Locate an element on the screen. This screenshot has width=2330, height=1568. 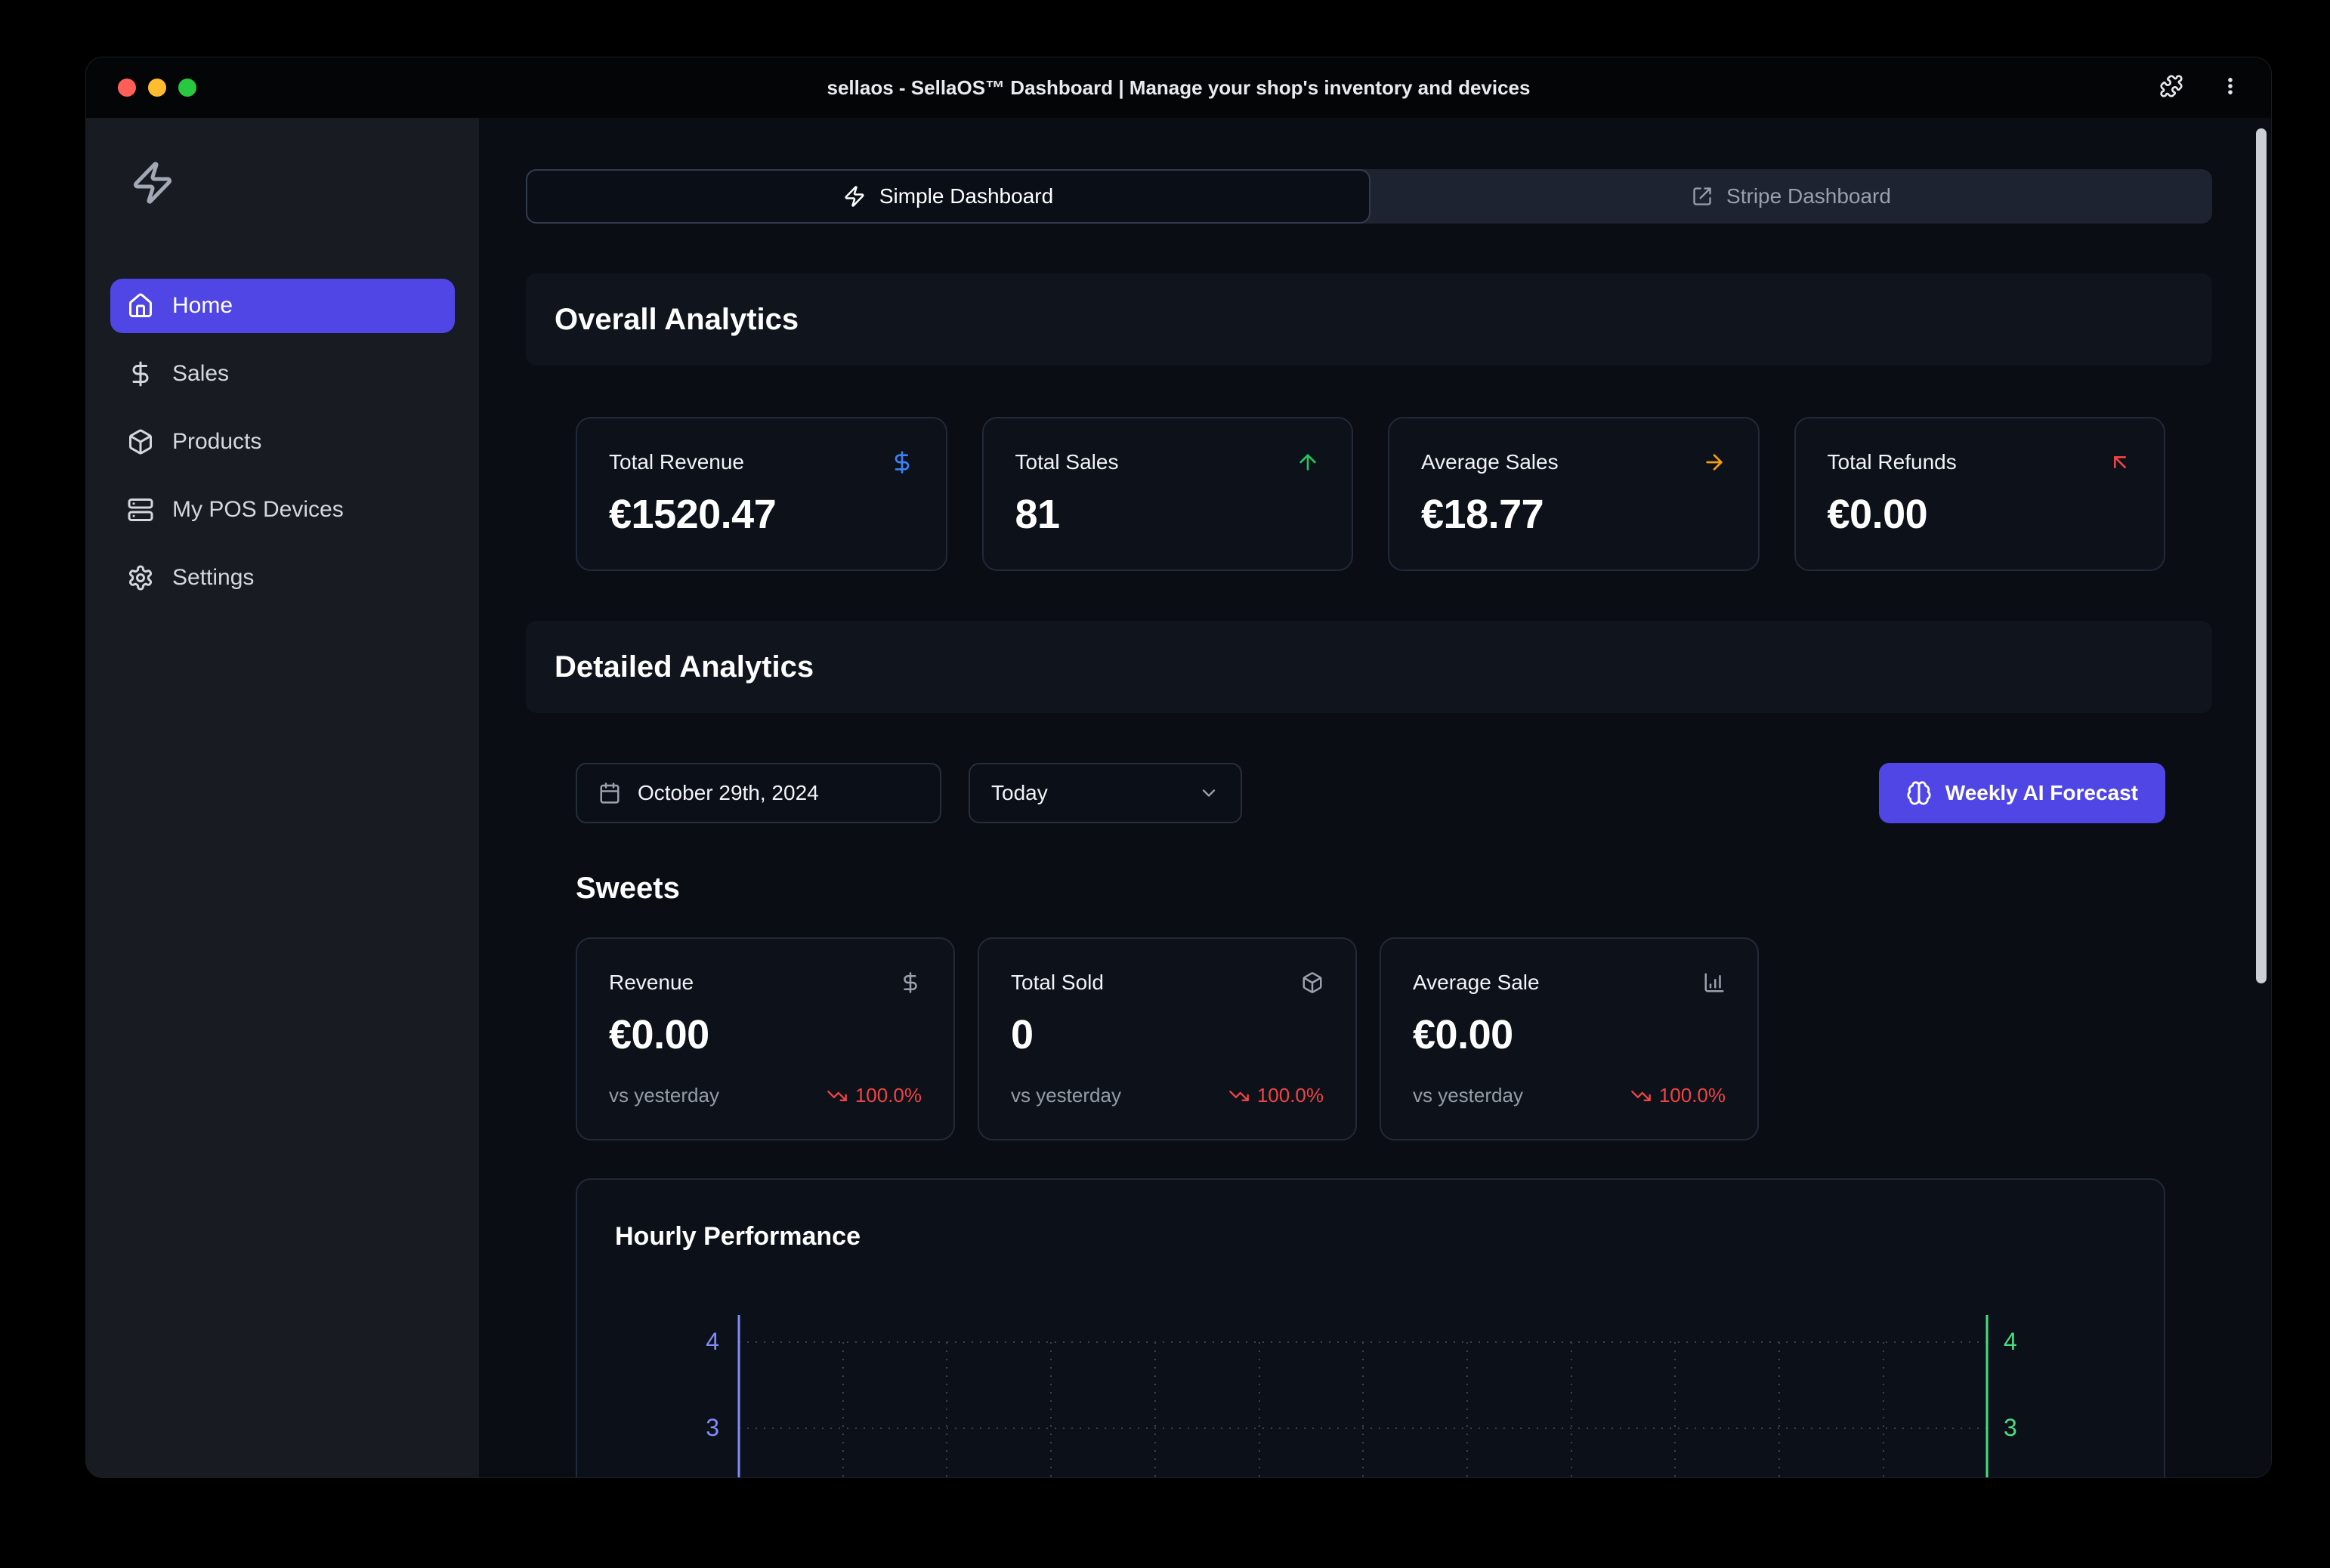
calendar-icon is located at coordinates (610, 793).